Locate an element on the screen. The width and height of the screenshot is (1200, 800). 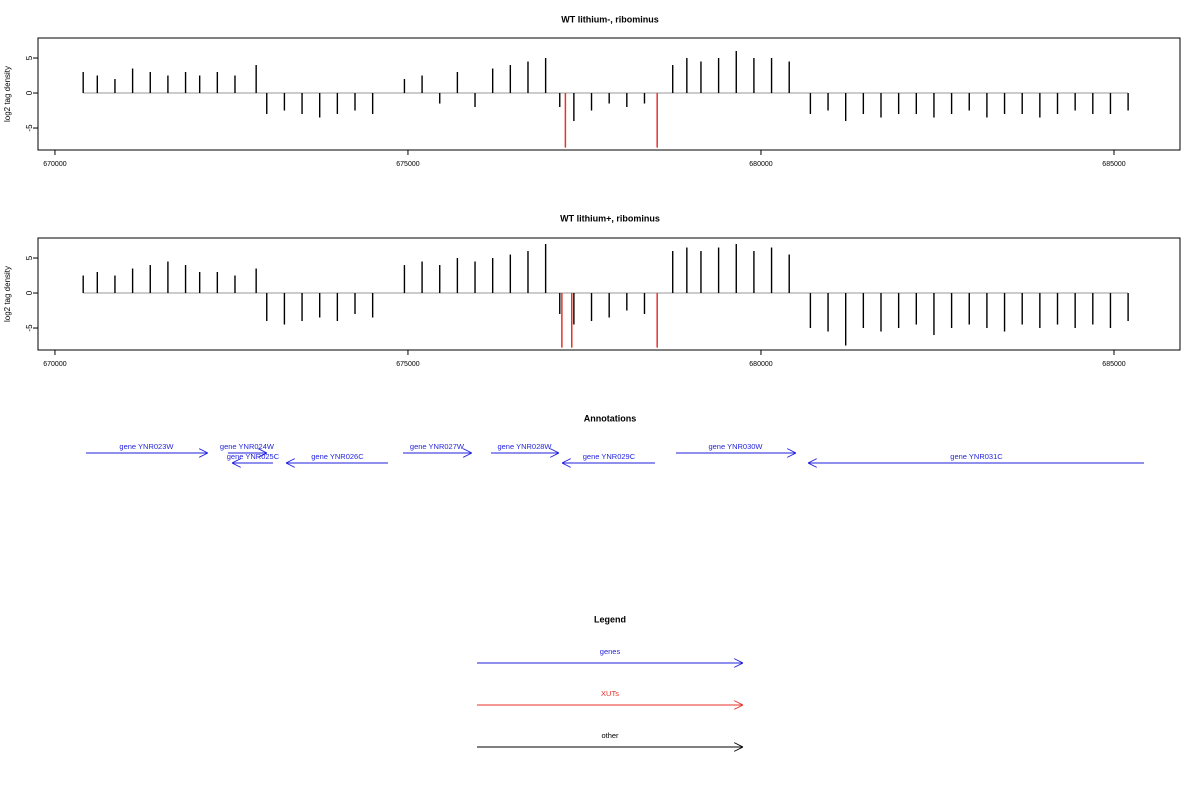
gene-label: gene YNR028W is located at coordinates (524, 446).